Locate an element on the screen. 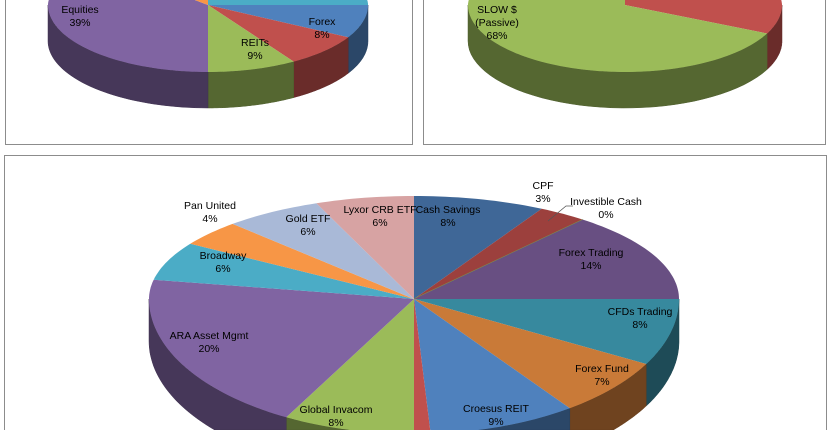  label-reits: REITs 9% is located at coordinates (255, 49).